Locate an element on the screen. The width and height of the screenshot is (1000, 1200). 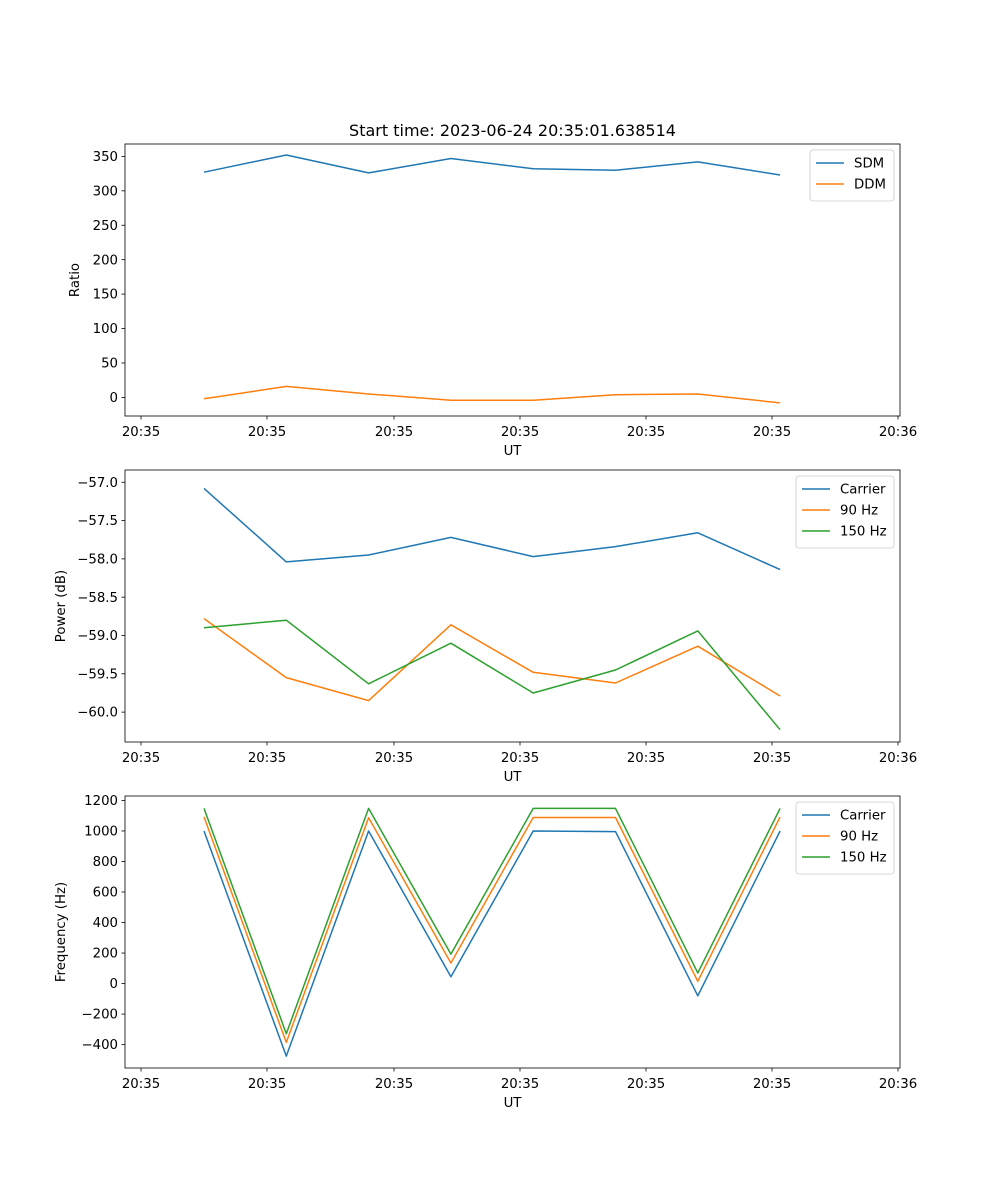
y-tick-label: −58.5 is located at coordinates (97, 598).